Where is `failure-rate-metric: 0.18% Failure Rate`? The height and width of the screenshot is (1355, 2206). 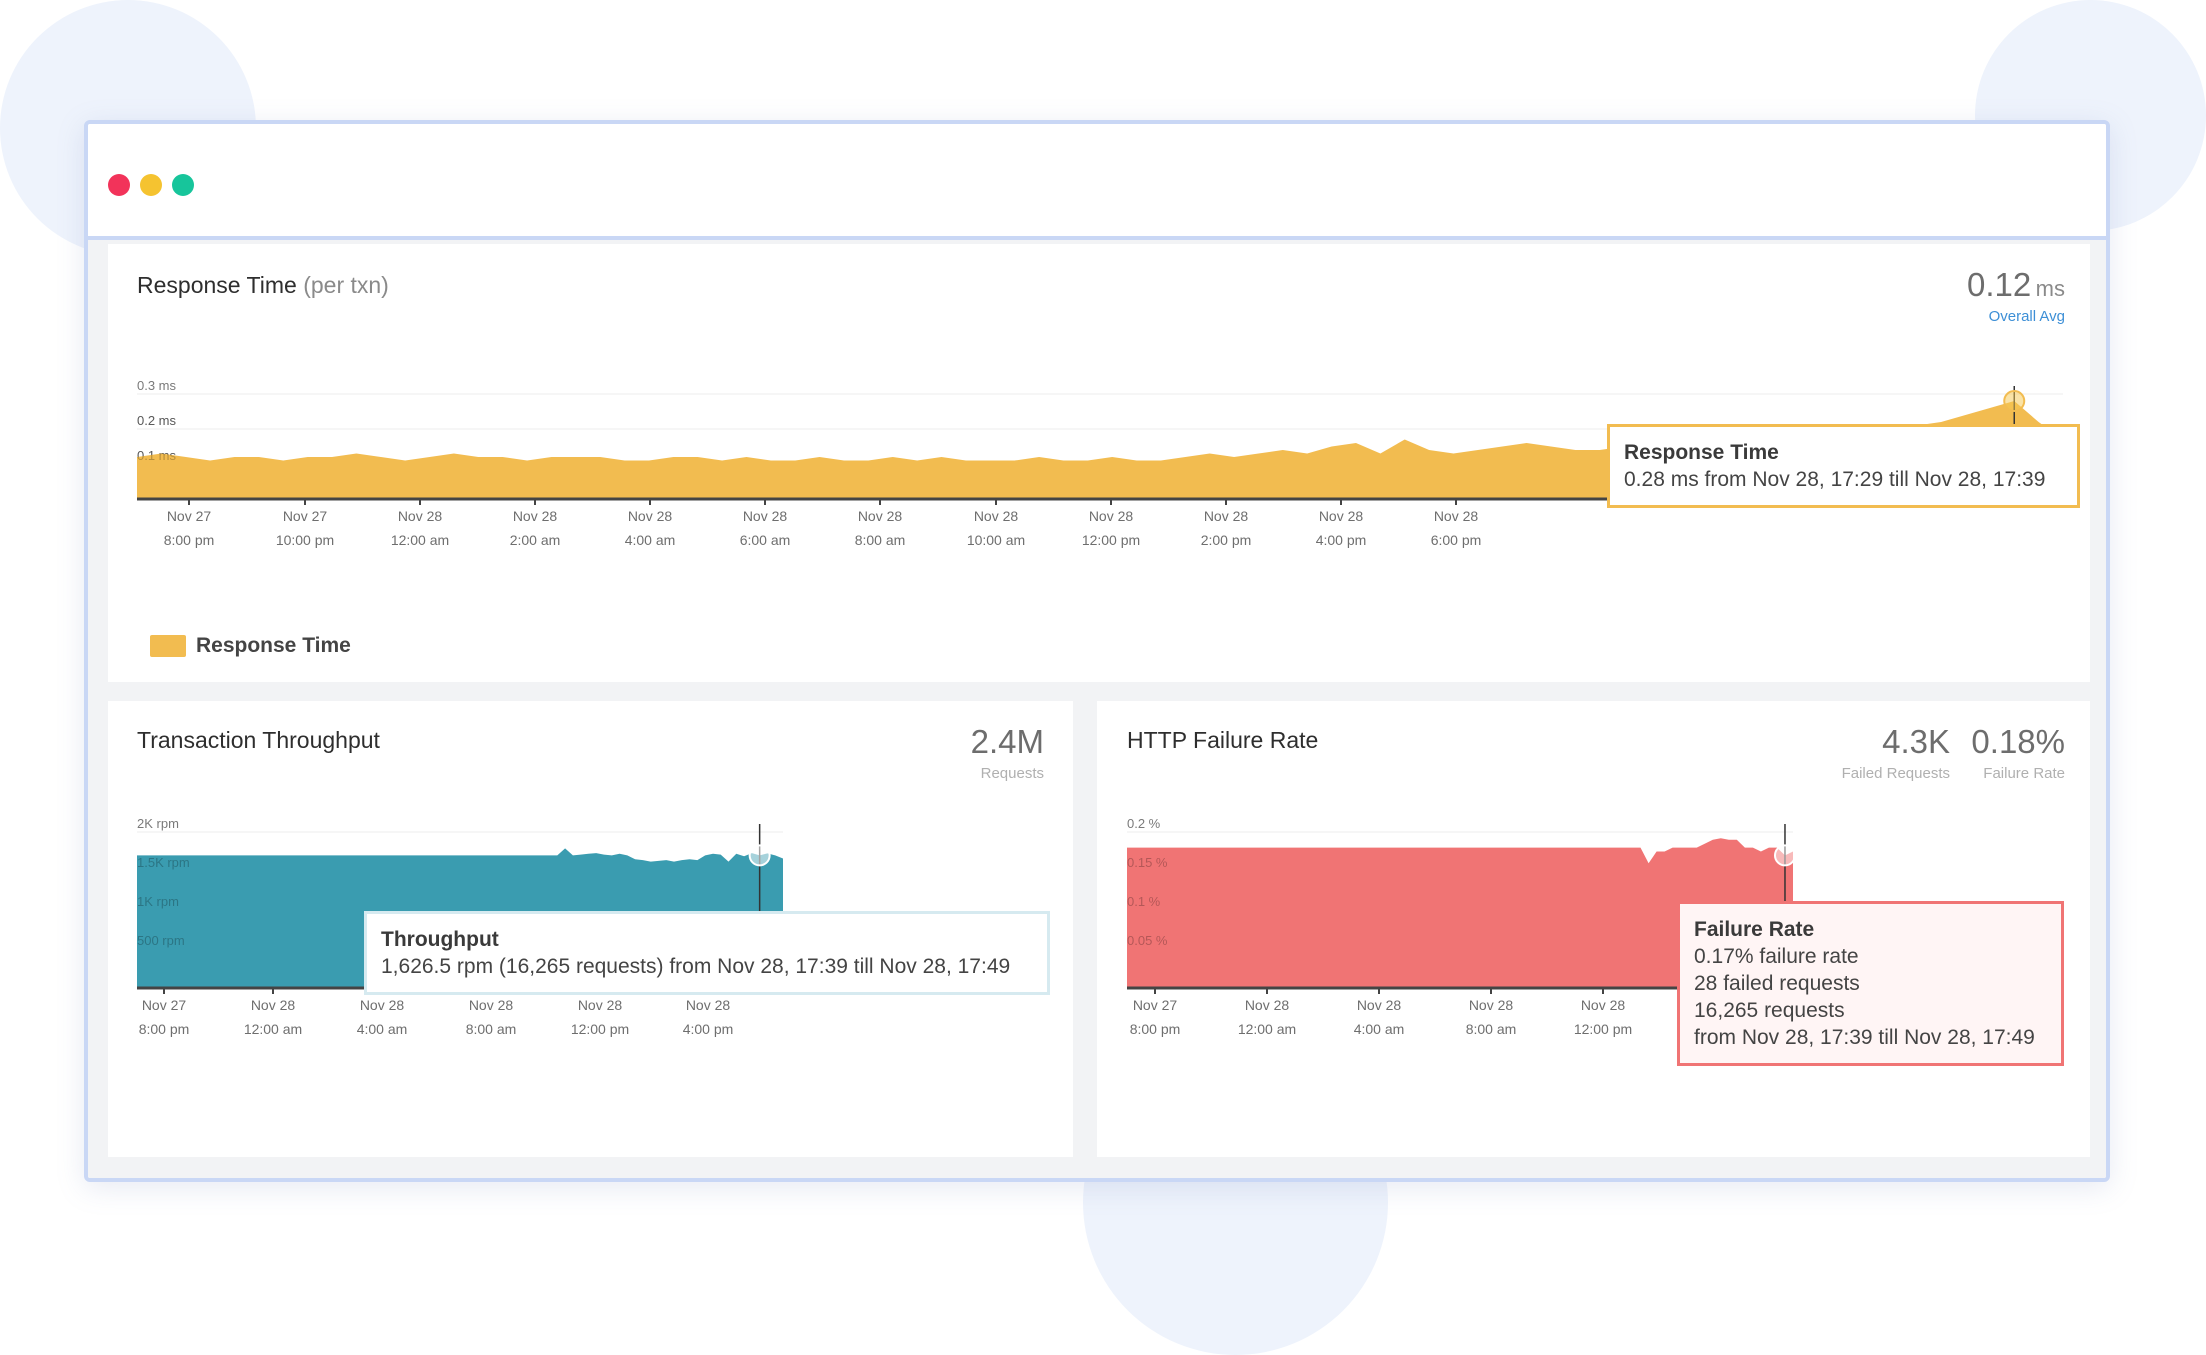
failure-rate-metric: 0.18% Failure Rate is located at coordinates (2018, 752).